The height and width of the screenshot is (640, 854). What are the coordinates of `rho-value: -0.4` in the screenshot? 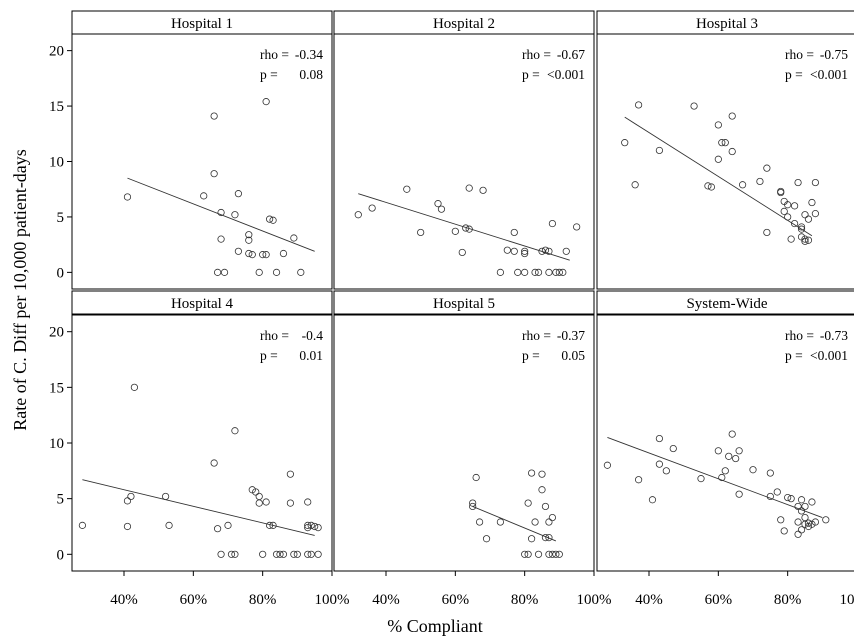 It's located at (313, 335).